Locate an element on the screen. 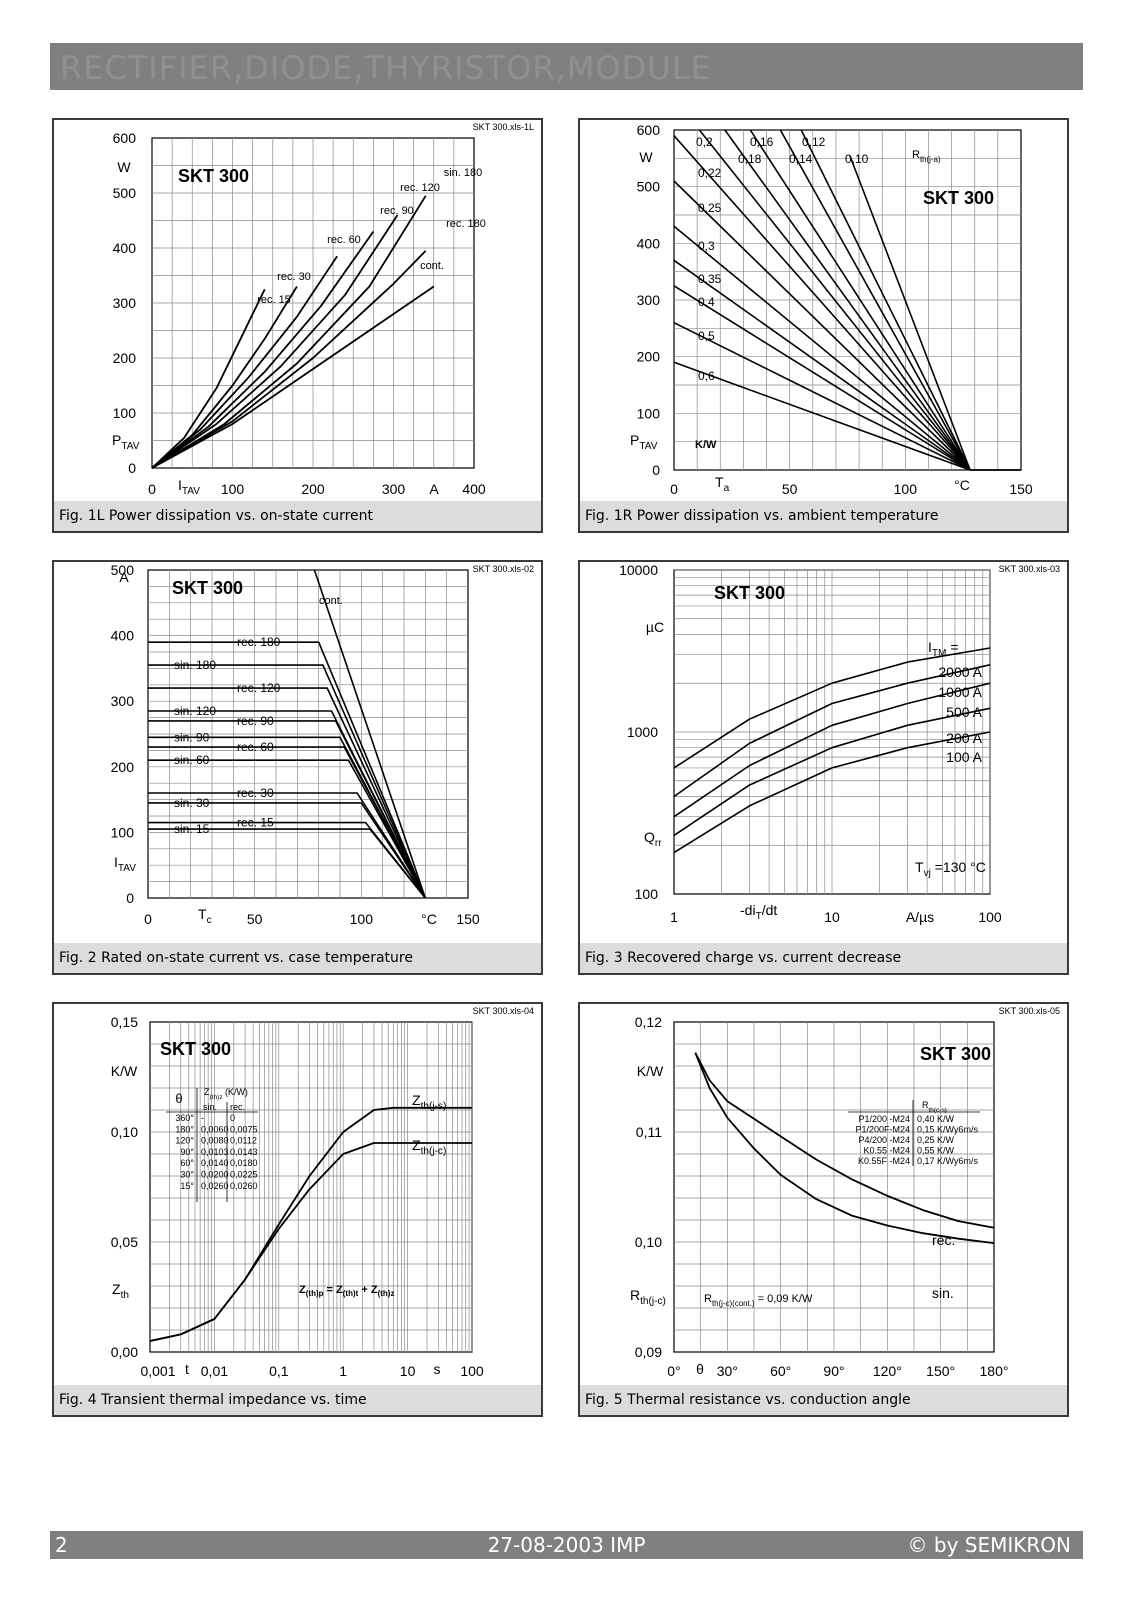 This screenshot has height=1600, width=1131. fig1r-y-tick: 400 is located at coordinates (649, 243).